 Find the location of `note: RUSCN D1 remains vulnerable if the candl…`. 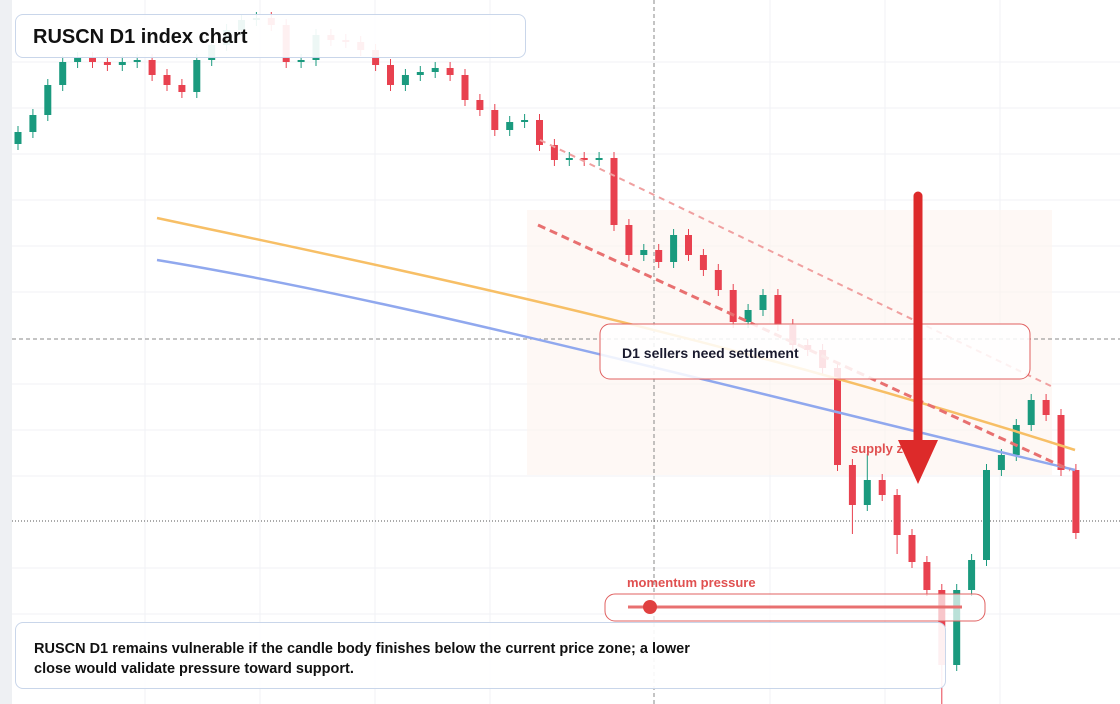

note: RUSCN D1 remains vulnerable if the candl… is located at coordinates (362, 659).